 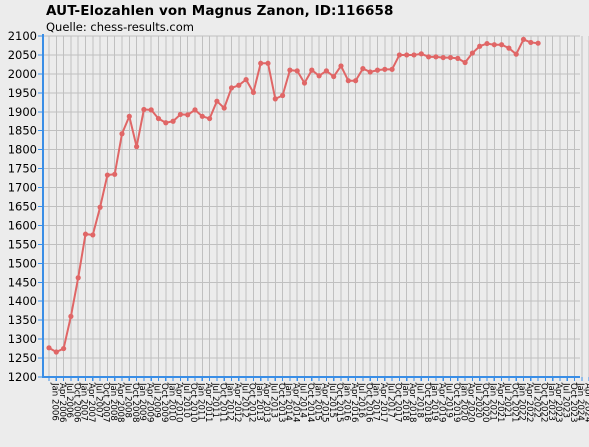 I want to click on x-tick-label: Oct 2022, so click(x=544, y=402).